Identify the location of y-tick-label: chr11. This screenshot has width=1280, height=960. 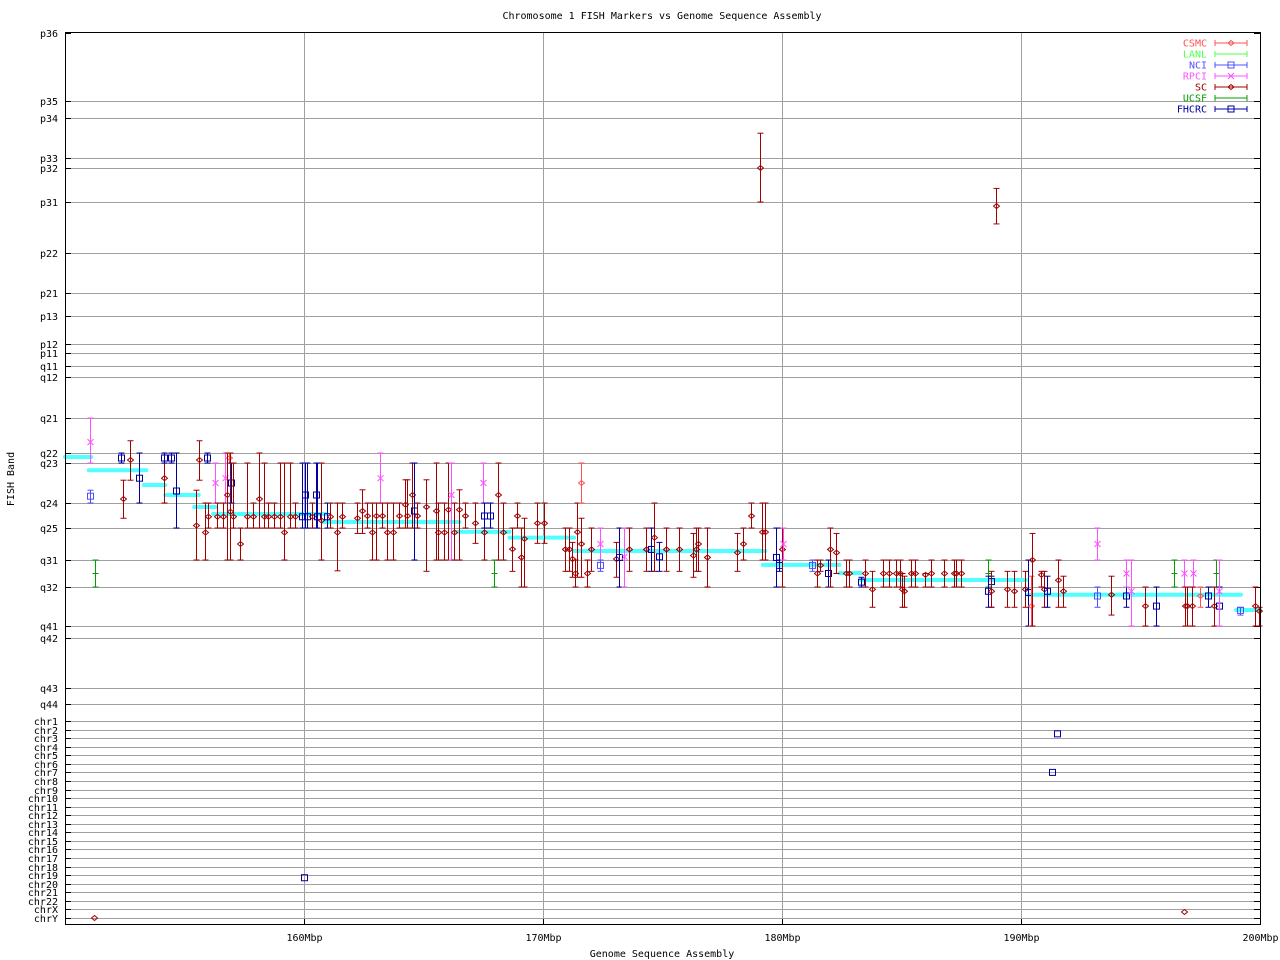
(43, 808).